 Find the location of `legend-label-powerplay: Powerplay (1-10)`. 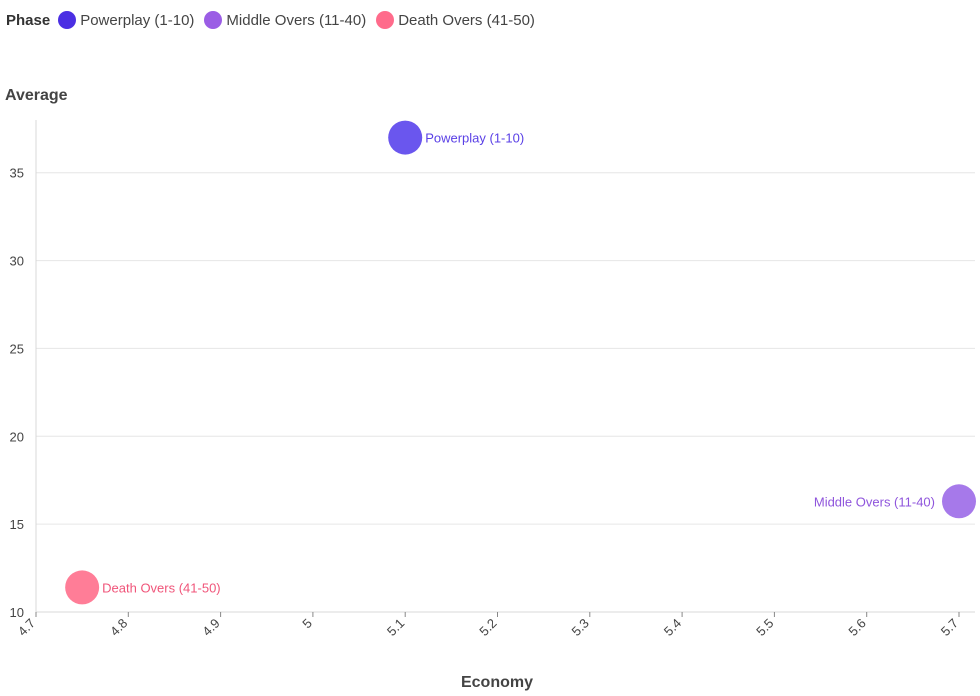

legend-label-powerplay: Powerplay (1-10) is located at coordinates (137, 20).